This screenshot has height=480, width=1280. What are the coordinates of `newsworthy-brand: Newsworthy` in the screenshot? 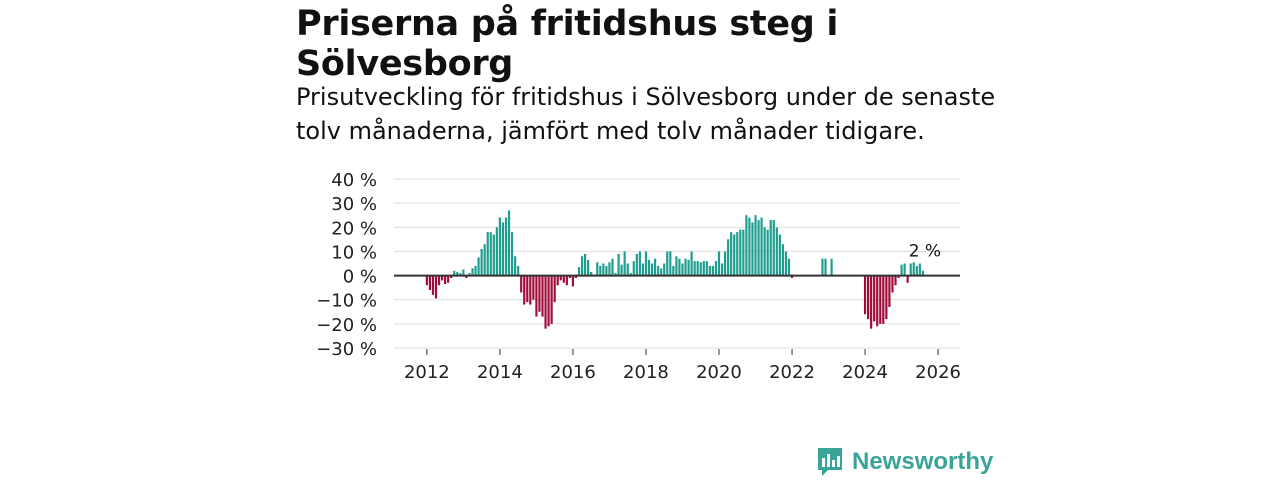 It's located at (904, 462).